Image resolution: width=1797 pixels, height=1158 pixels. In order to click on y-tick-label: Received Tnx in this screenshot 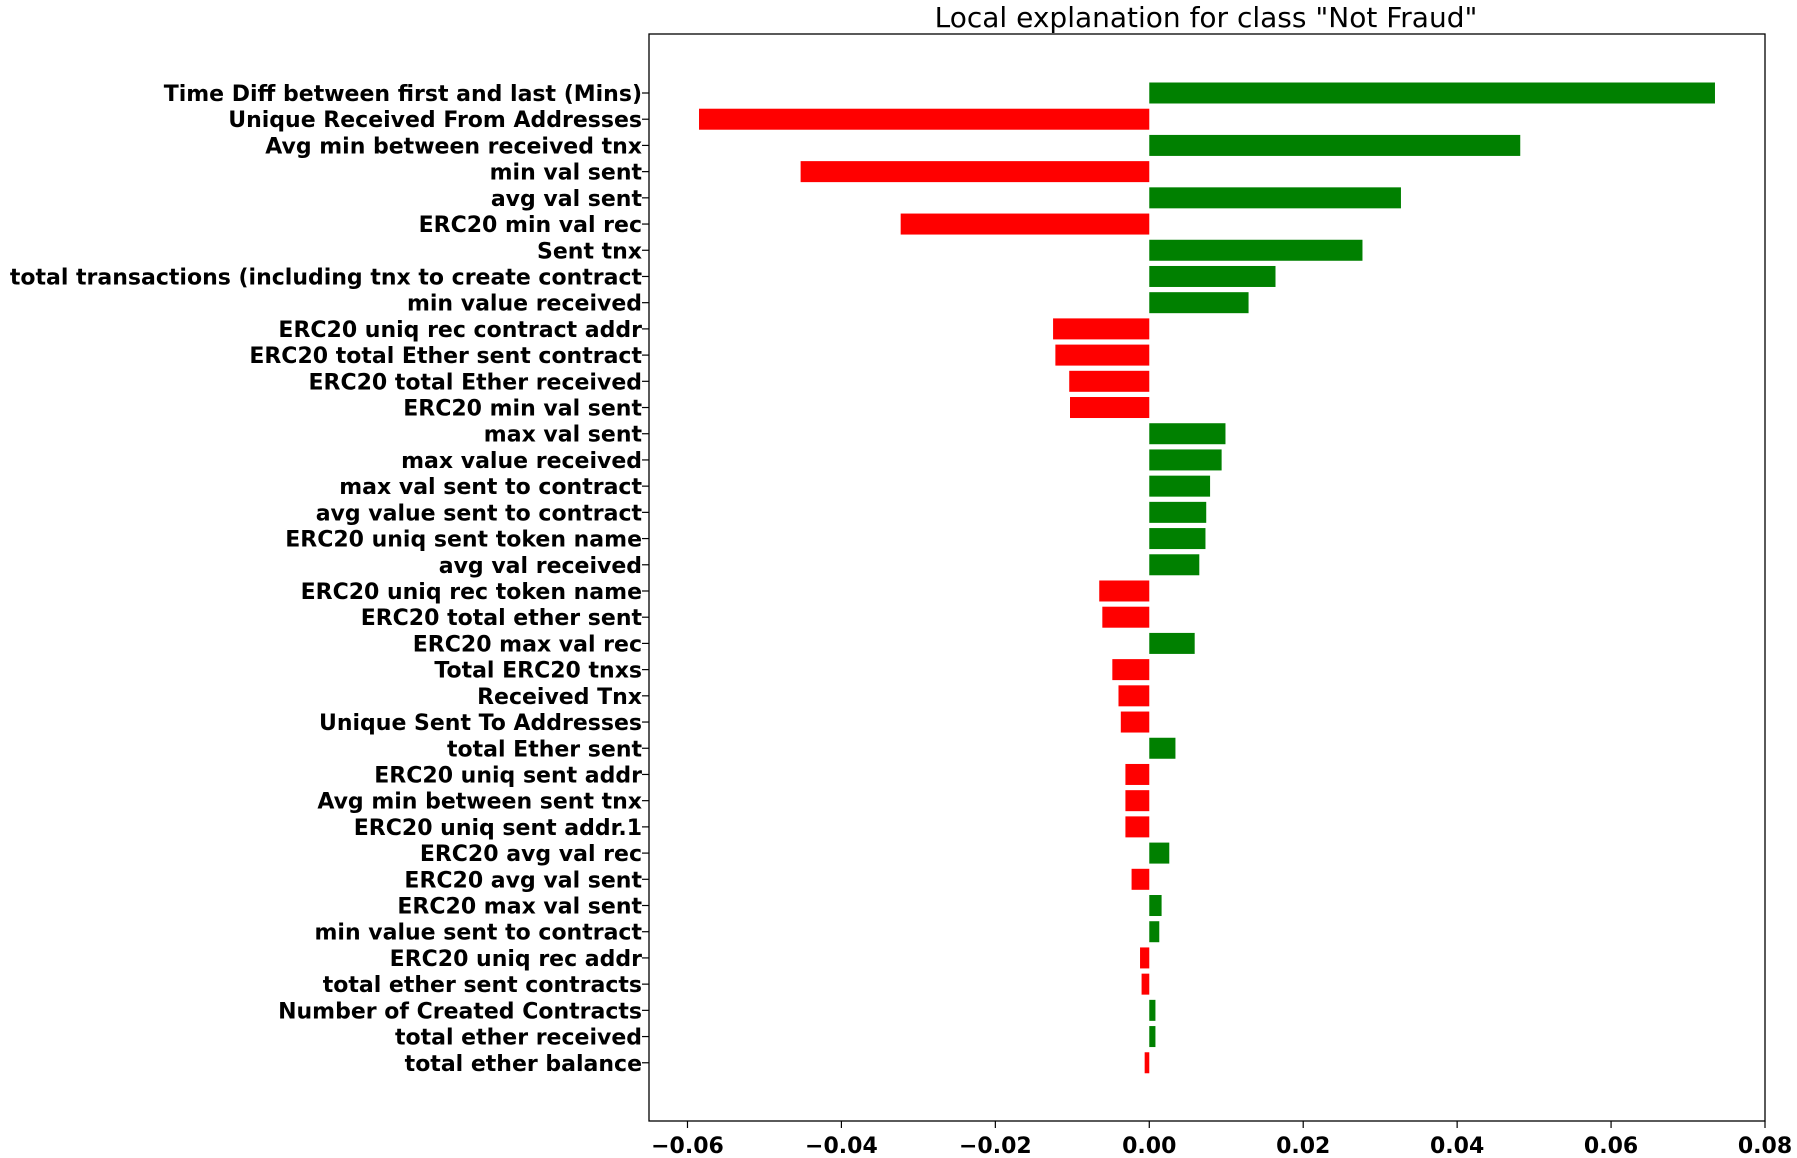, I will do `click(559, 697)`.